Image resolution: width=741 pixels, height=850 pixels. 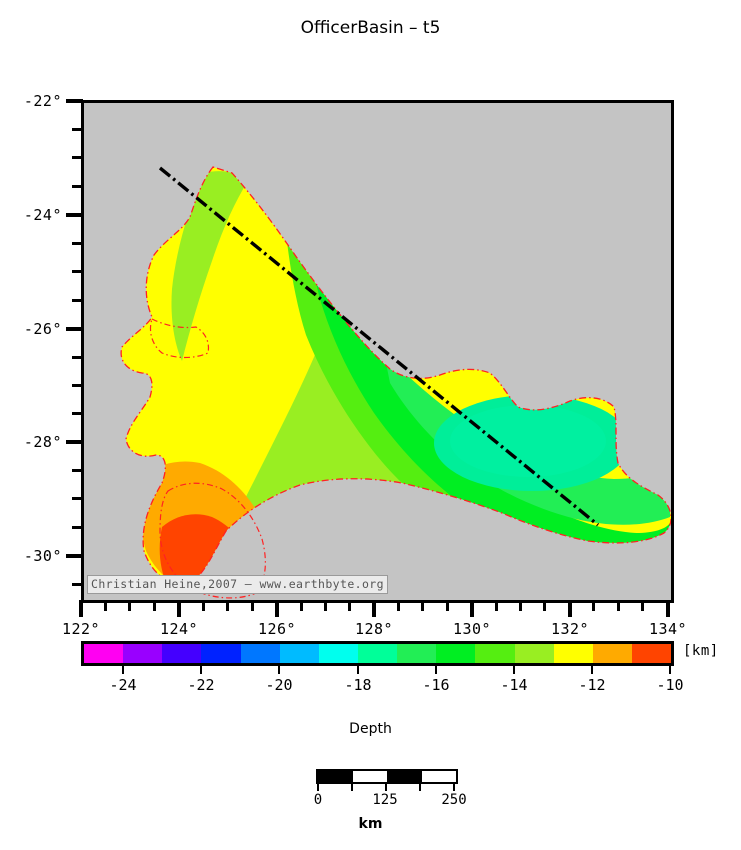 I want to click on y-axis-label: -30°, so click(x=42, y=556).